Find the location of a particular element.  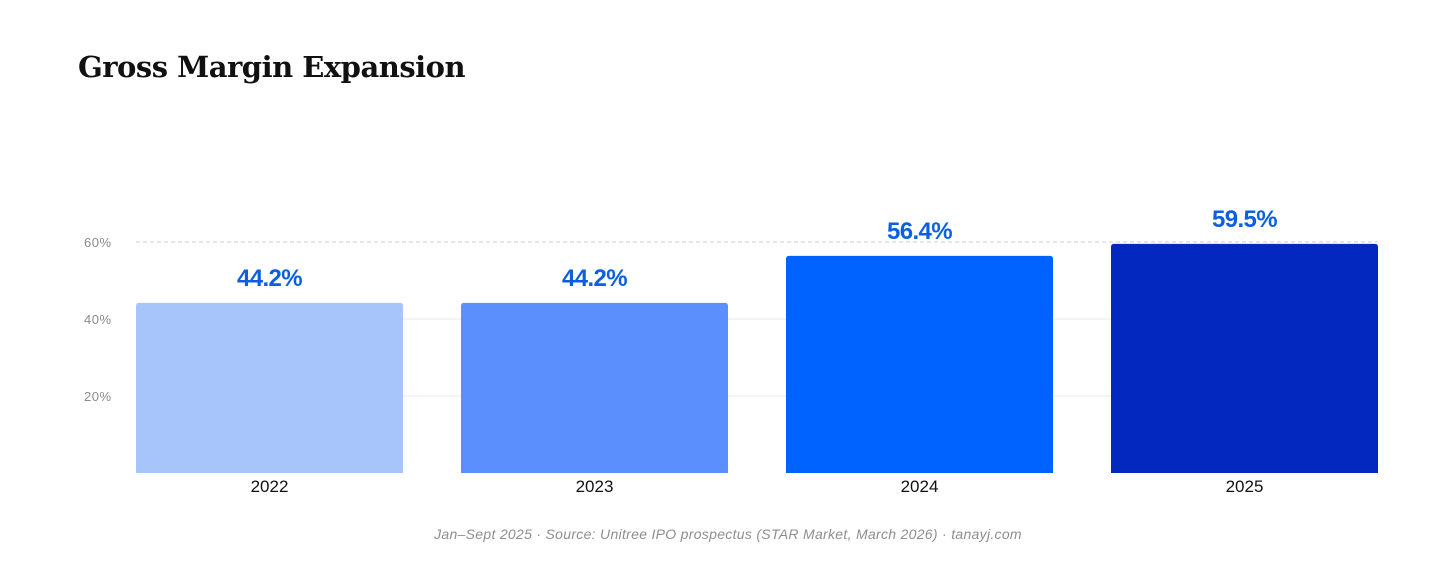

x-tick-label: 2023 is located at coordinates (595, 486).